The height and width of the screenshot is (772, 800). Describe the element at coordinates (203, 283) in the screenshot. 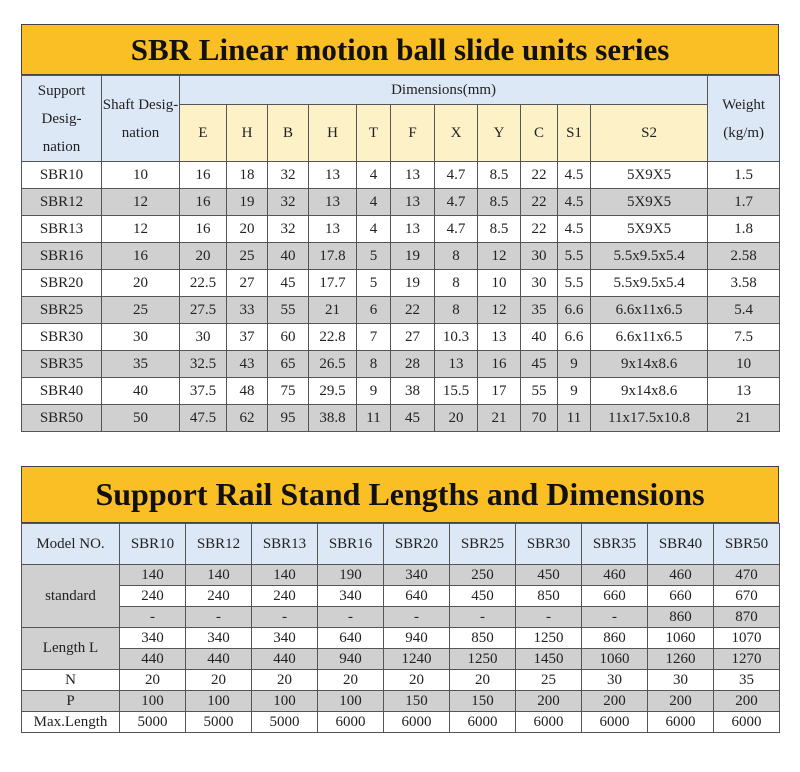

I see `table-cell: 22.5` at that location.